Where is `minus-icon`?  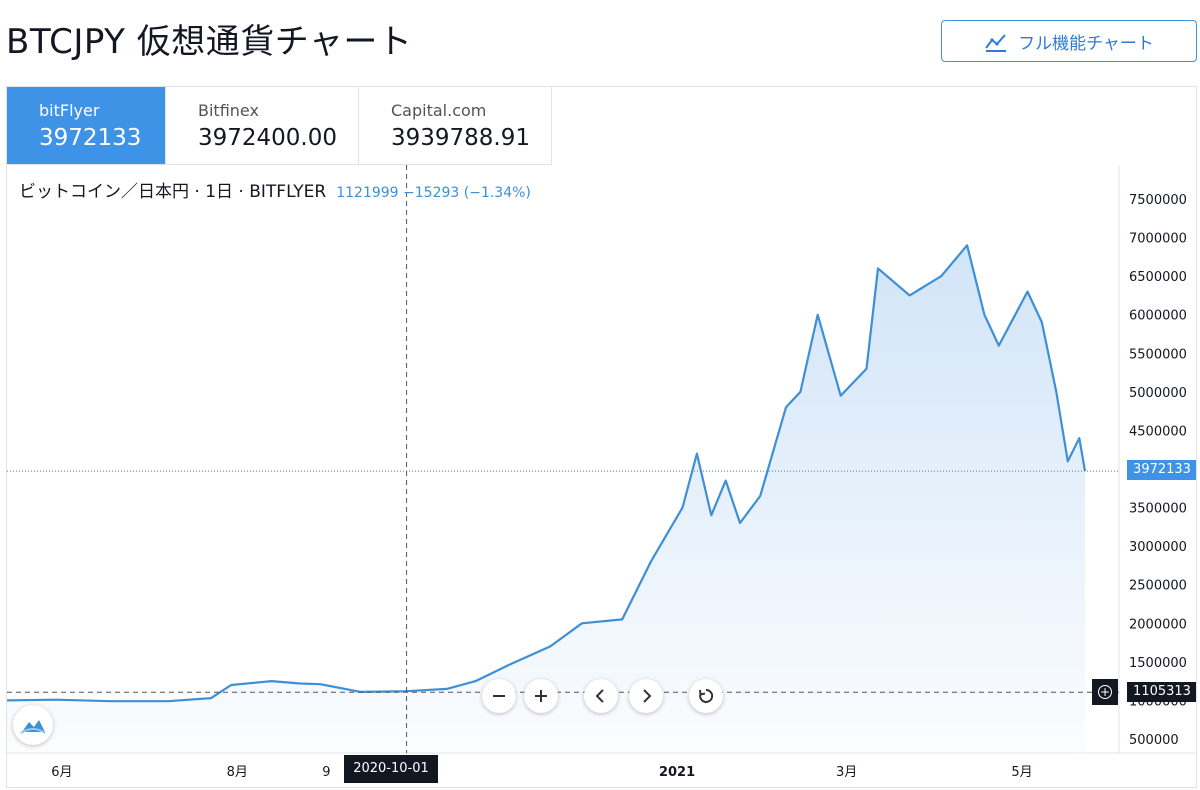
minus-icon is located at coordinates (499, 696).